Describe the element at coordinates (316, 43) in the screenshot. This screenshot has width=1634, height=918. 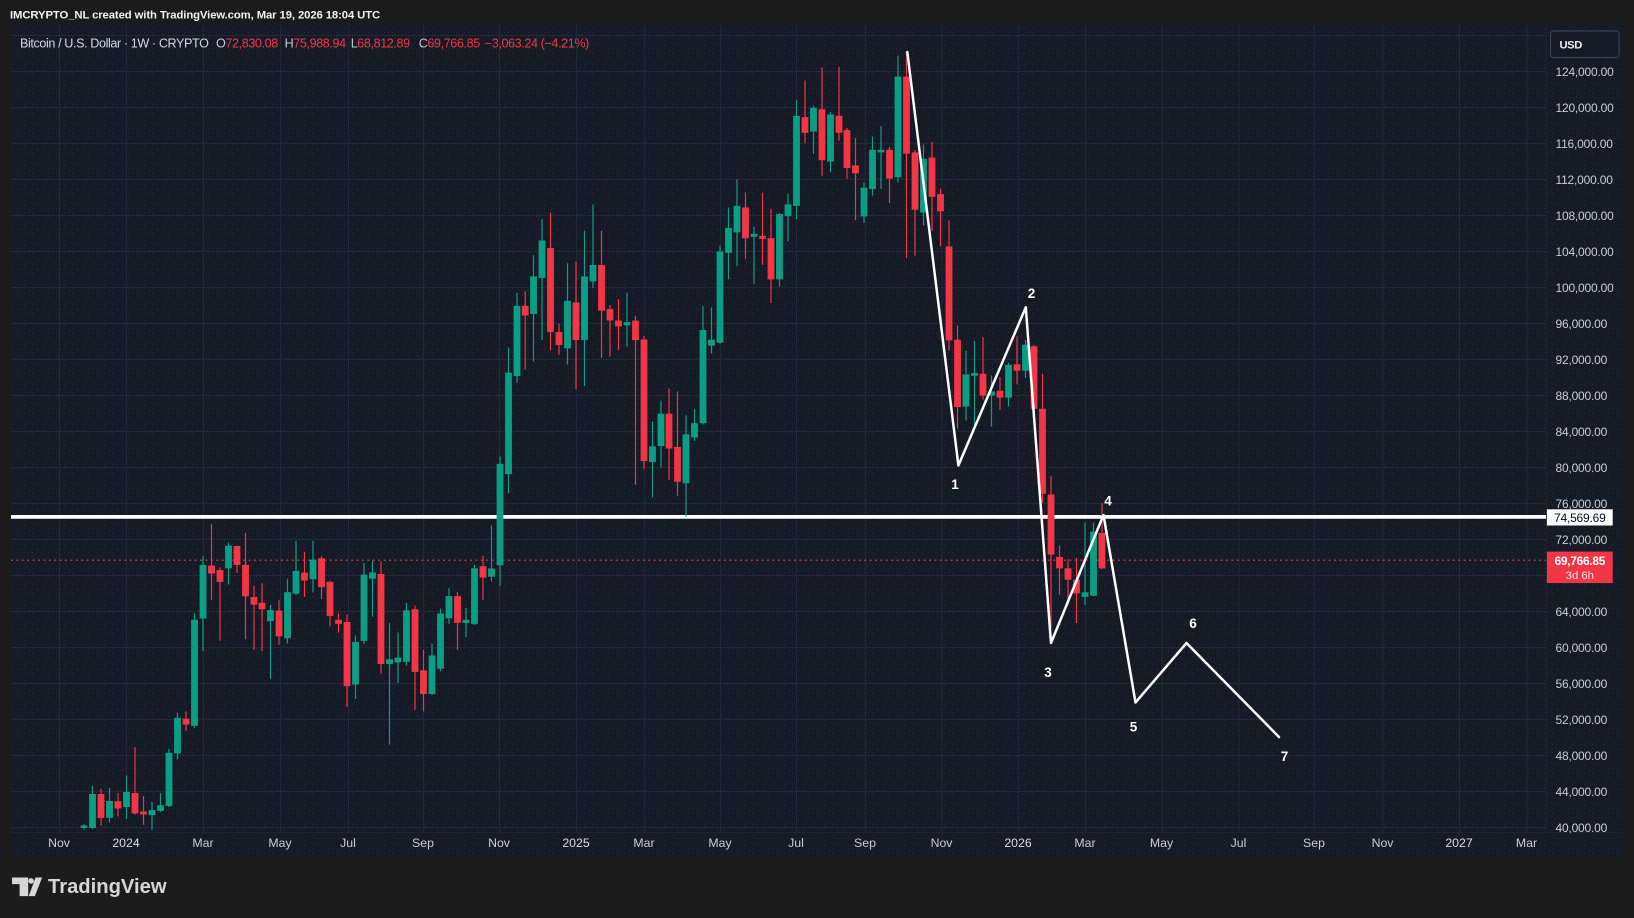
I see `svg-text: H75,988.94` at that location.